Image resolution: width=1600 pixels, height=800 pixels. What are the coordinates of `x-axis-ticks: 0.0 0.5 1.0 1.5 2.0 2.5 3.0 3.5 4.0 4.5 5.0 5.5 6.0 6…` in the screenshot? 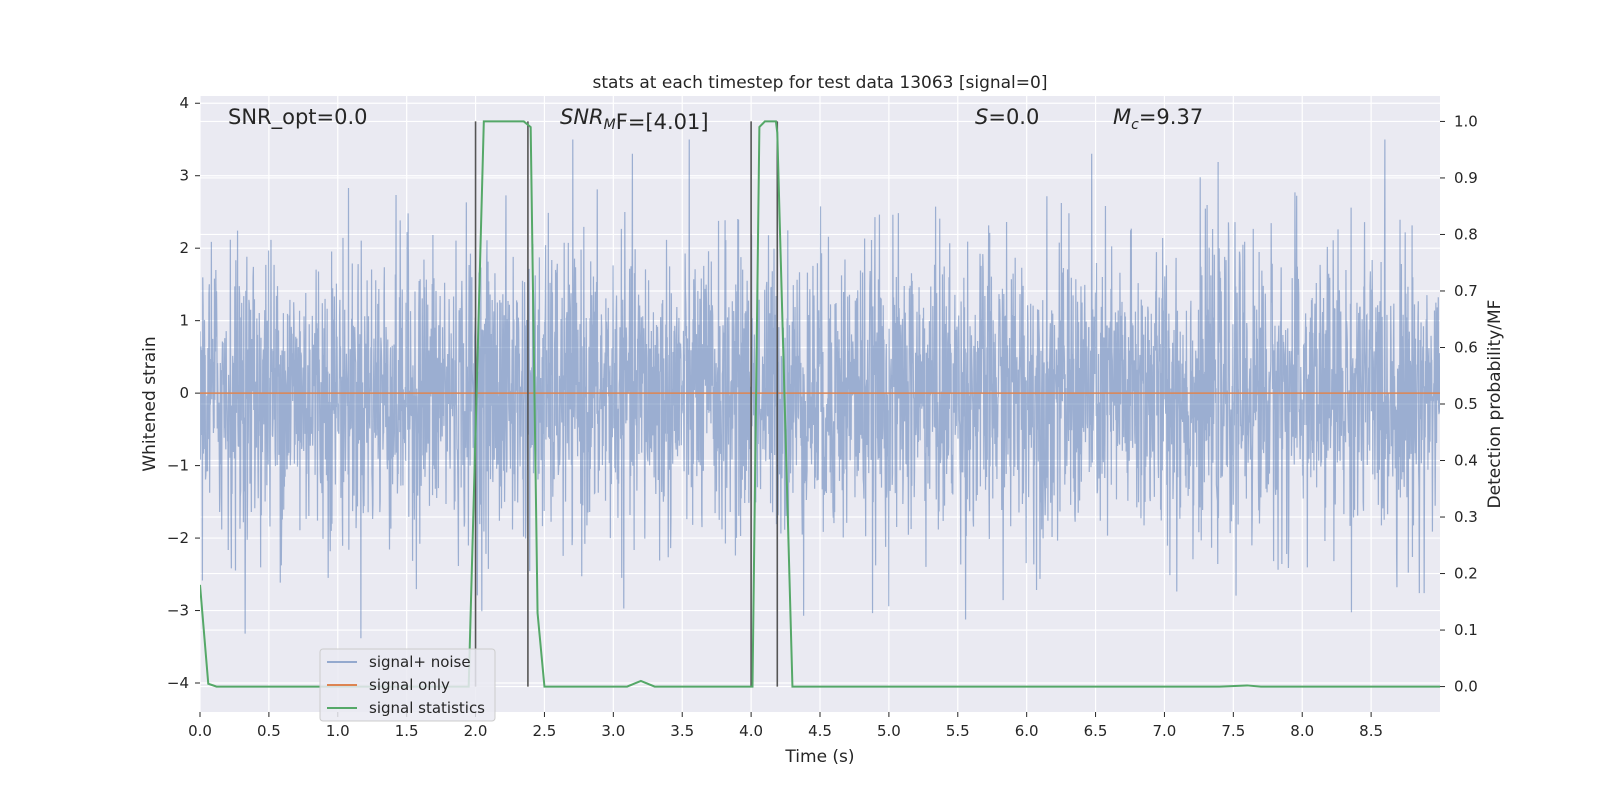 It's located at (785, 726).